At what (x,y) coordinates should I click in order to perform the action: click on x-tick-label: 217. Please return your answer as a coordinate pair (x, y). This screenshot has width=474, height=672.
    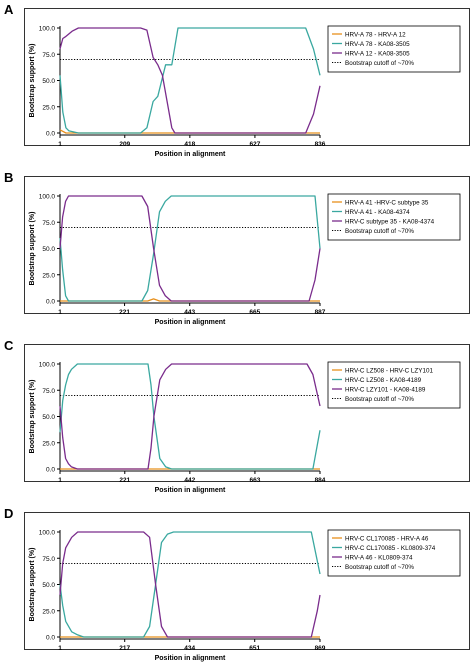
    Looking at the image, I should click on (124, 648).